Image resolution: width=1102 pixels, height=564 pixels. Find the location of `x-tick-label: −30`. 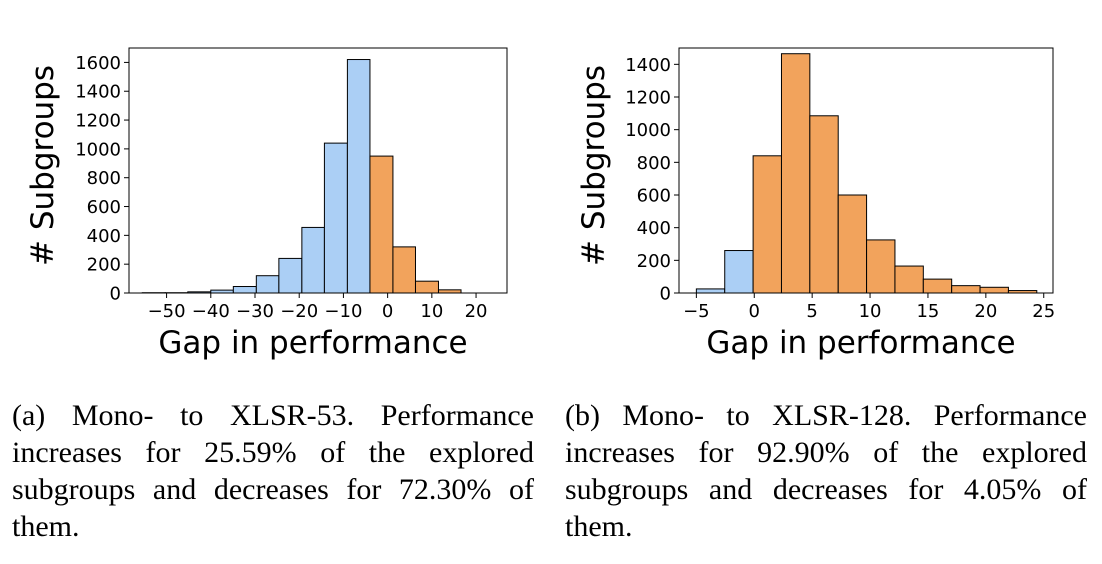

x-tick-label: −30 is located at coordinates (255, 311).